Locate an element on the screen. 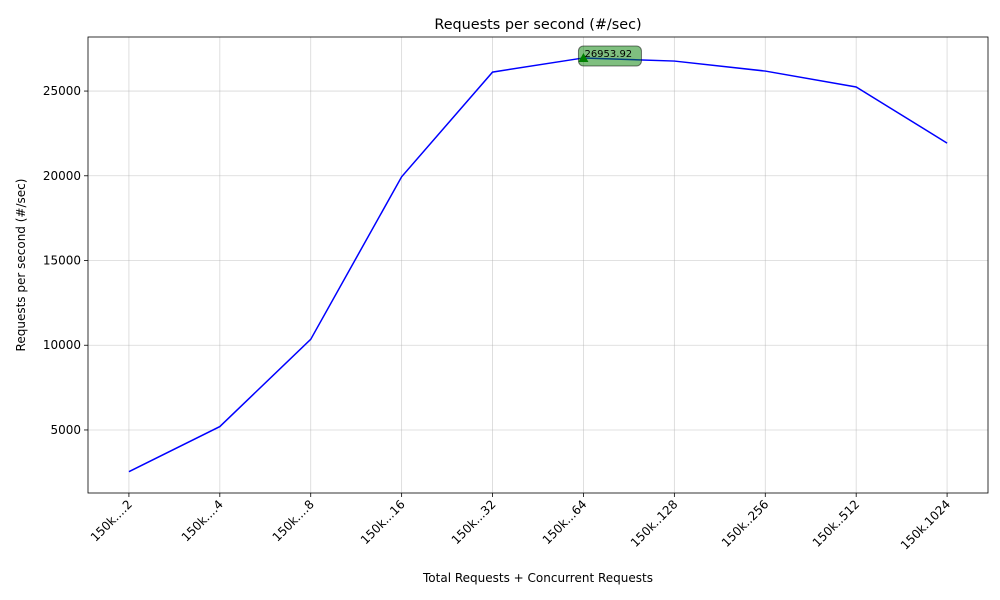 The image size is (1000, 600). x-axis-label: Total Requests + Concurrent Requests is located at coordinates (537, 578).